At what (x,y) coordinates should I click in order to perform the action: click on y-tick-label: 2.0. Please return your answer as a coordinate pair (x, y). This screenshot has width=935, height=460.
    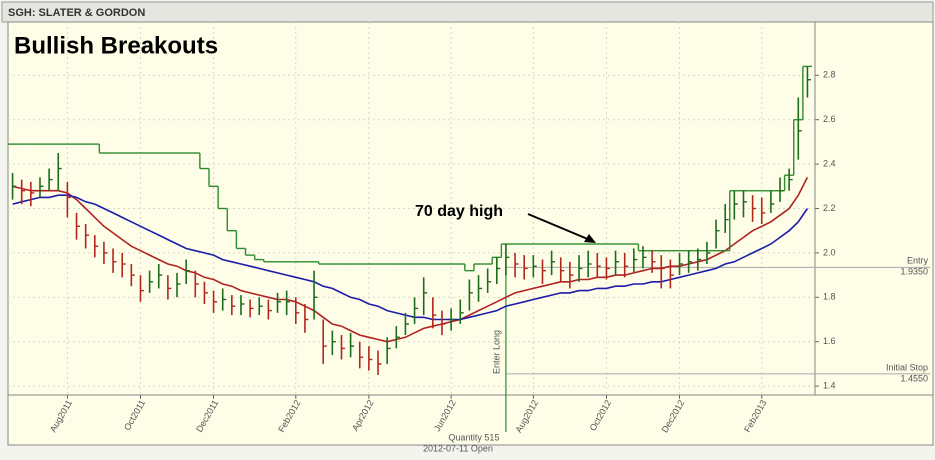
    Looking at the image, I should click on (829, 252).